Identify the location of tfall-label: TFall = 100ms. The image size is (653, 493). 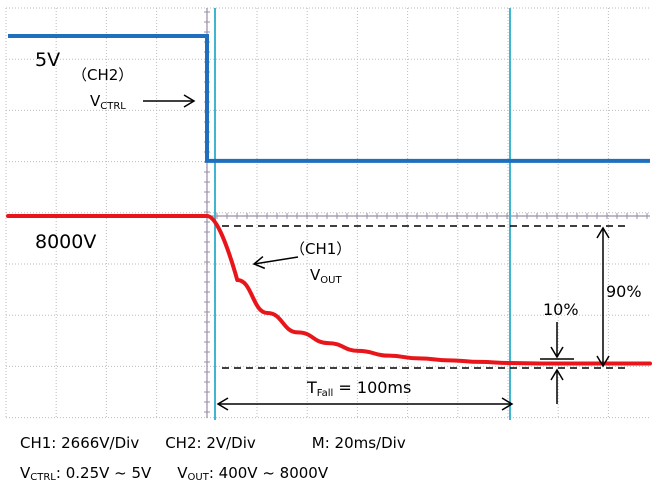
(358, 388).